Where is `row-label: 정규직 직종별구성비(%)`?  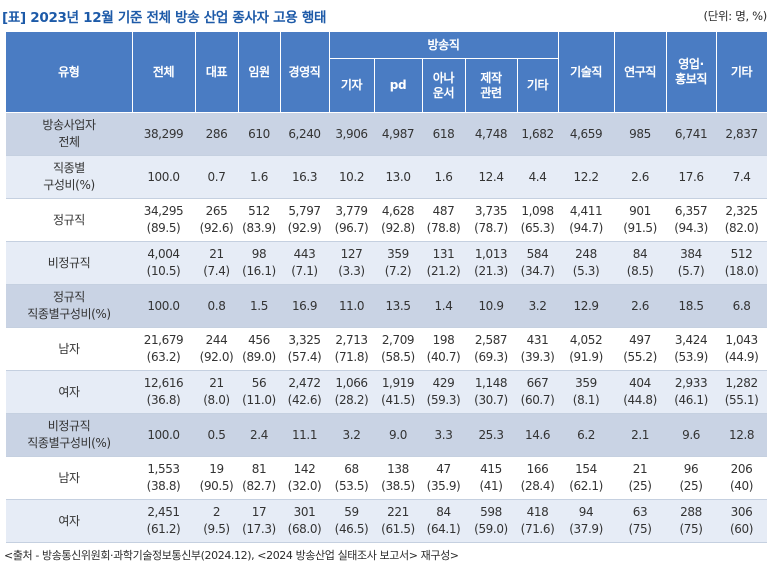 row-label: 정규직 직종별구성비(%) is located at coordinates (69, 306).